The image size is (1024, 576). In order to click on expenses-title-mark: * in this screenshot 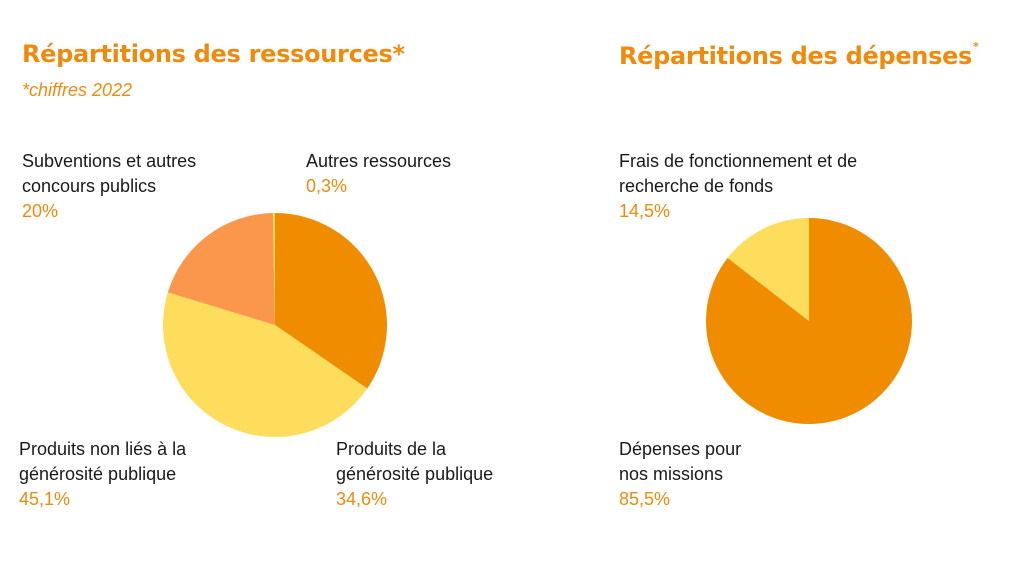, I will do `click(976, 46)`.